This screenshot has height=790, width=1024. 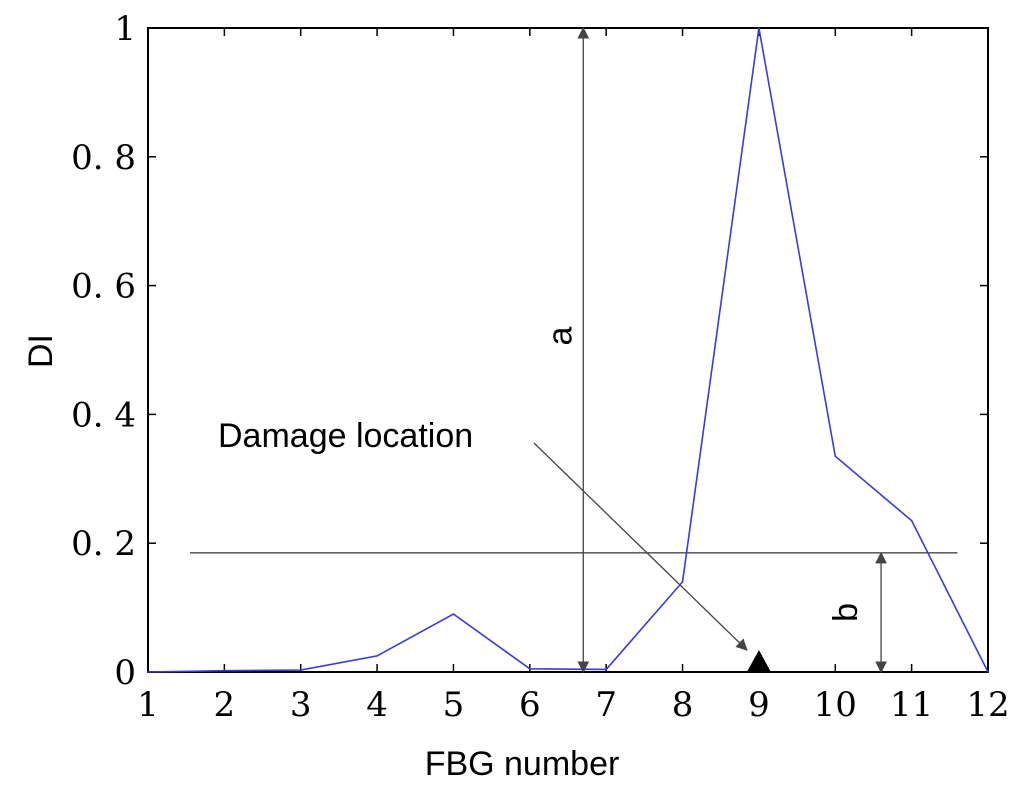 I want to click on y-tick-label: 0. 6, so click(x=103, y=287).